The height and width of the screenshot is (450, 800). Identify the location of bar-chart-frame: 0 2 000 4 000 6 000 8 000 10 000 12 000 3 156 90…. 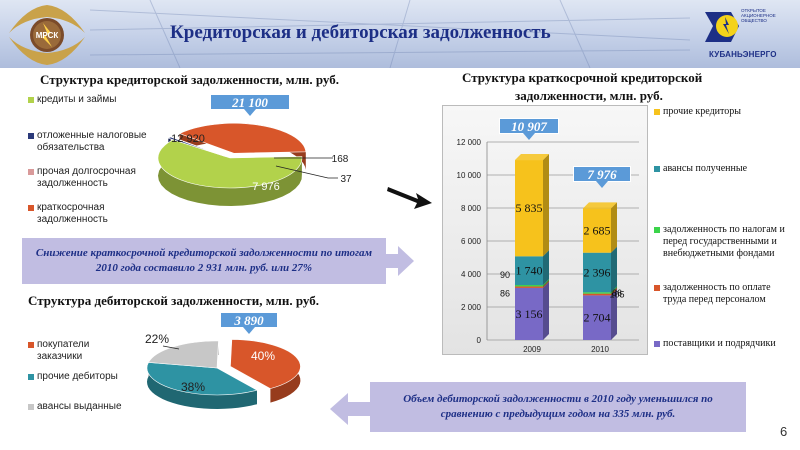
(545, 230).